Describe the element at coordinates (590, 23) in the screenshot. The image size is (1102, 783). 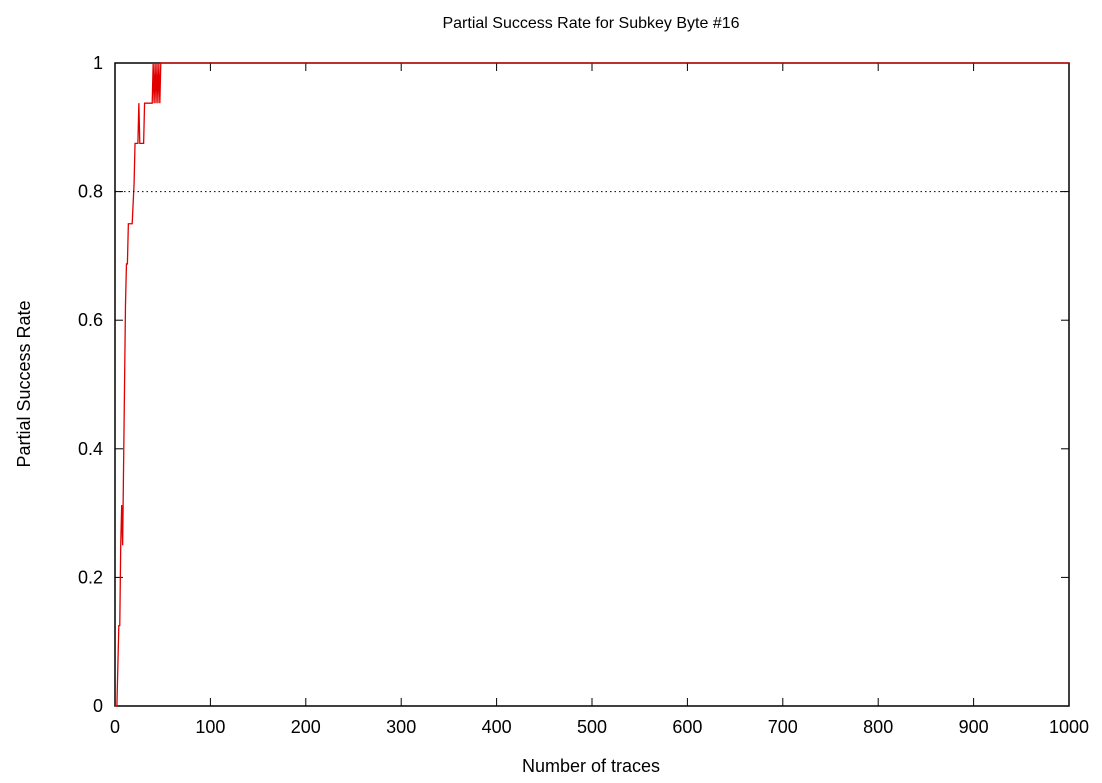
I see `chart-title: Partial Success Rate for Subkey Byte #16` at that location.